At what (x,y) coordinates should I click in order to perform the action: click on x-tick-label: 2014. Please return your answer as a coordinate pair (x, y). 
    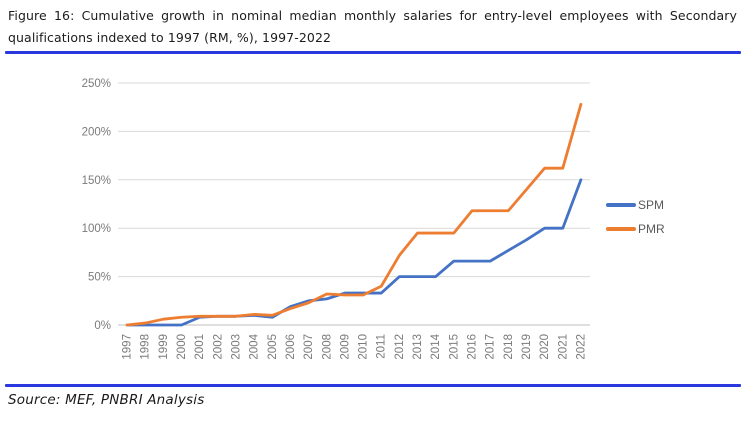
    Looking at the image, I should click on (436, 346).